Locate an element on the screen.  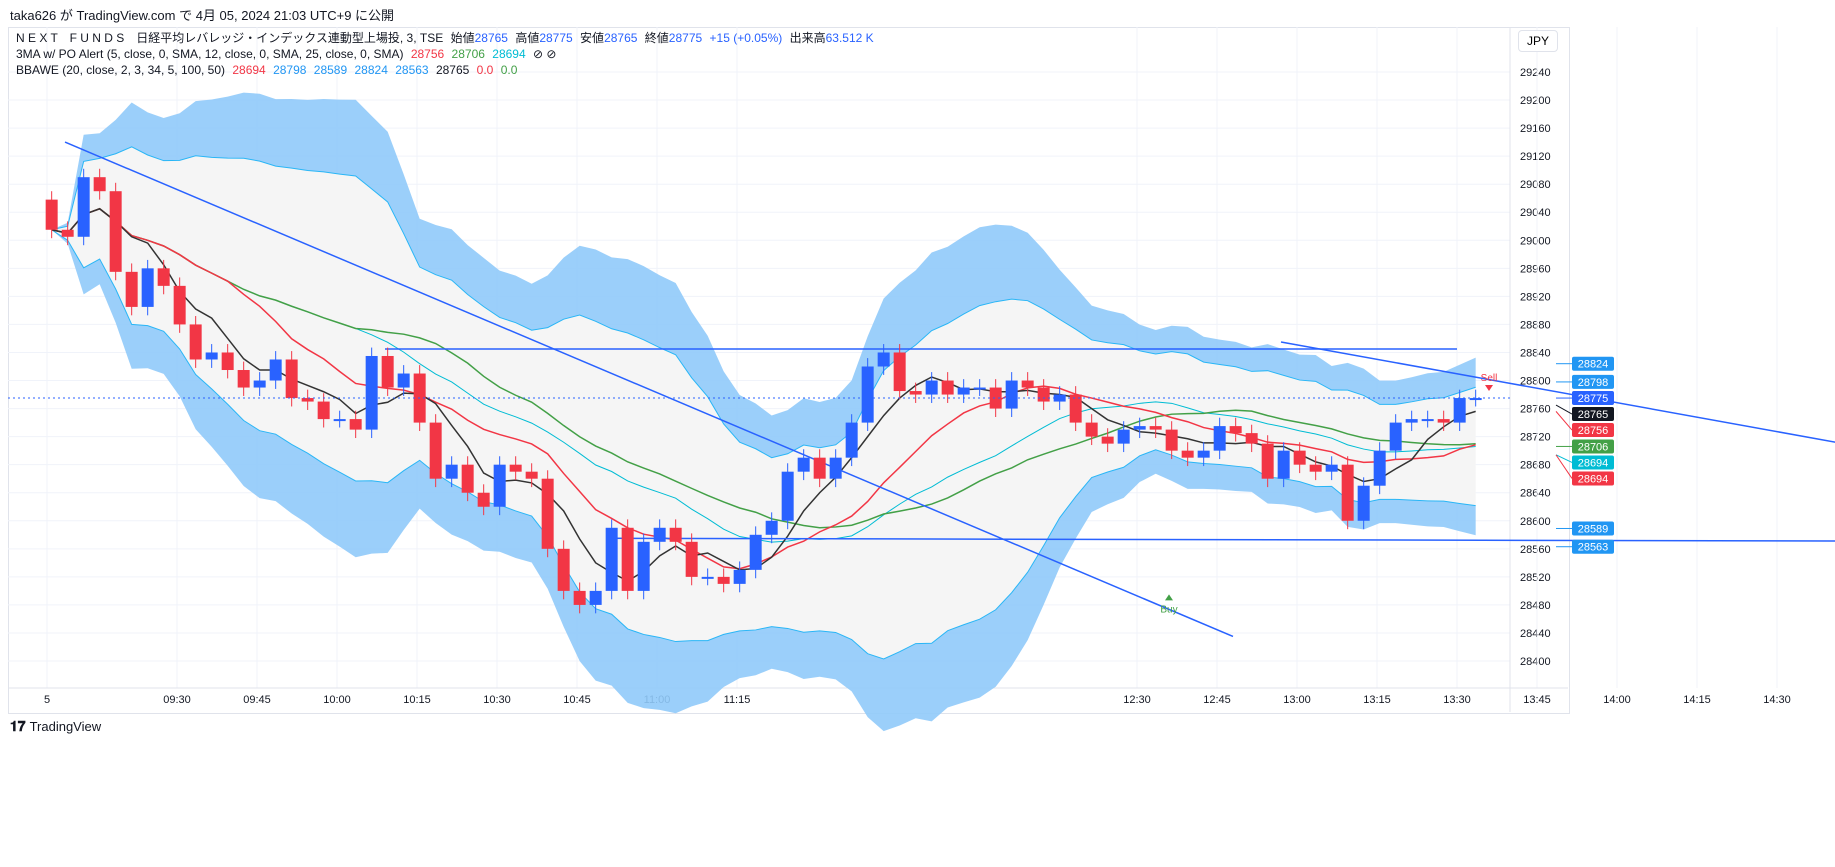
price-label-text: 28756 is located at coordinates (1593, 431).